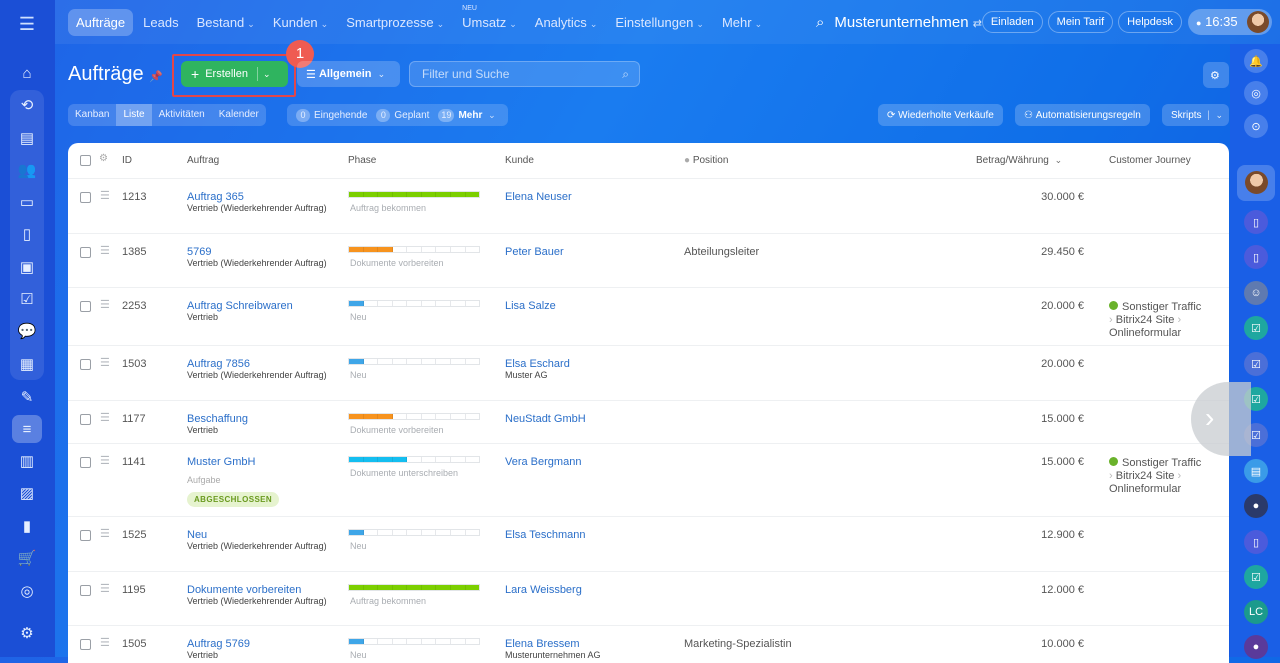 Image resolution: width=1280 pixels, height=663 pixels. I want to click on copilot-icon: ◎, so click(1256, 93).